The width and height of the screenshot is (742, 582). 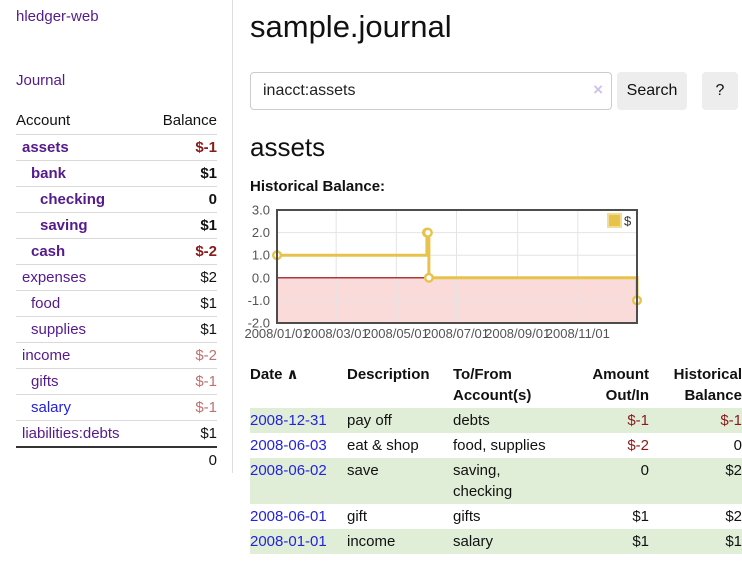 I want to click on transaction-balance: $-1, so click(x=731, y=420).